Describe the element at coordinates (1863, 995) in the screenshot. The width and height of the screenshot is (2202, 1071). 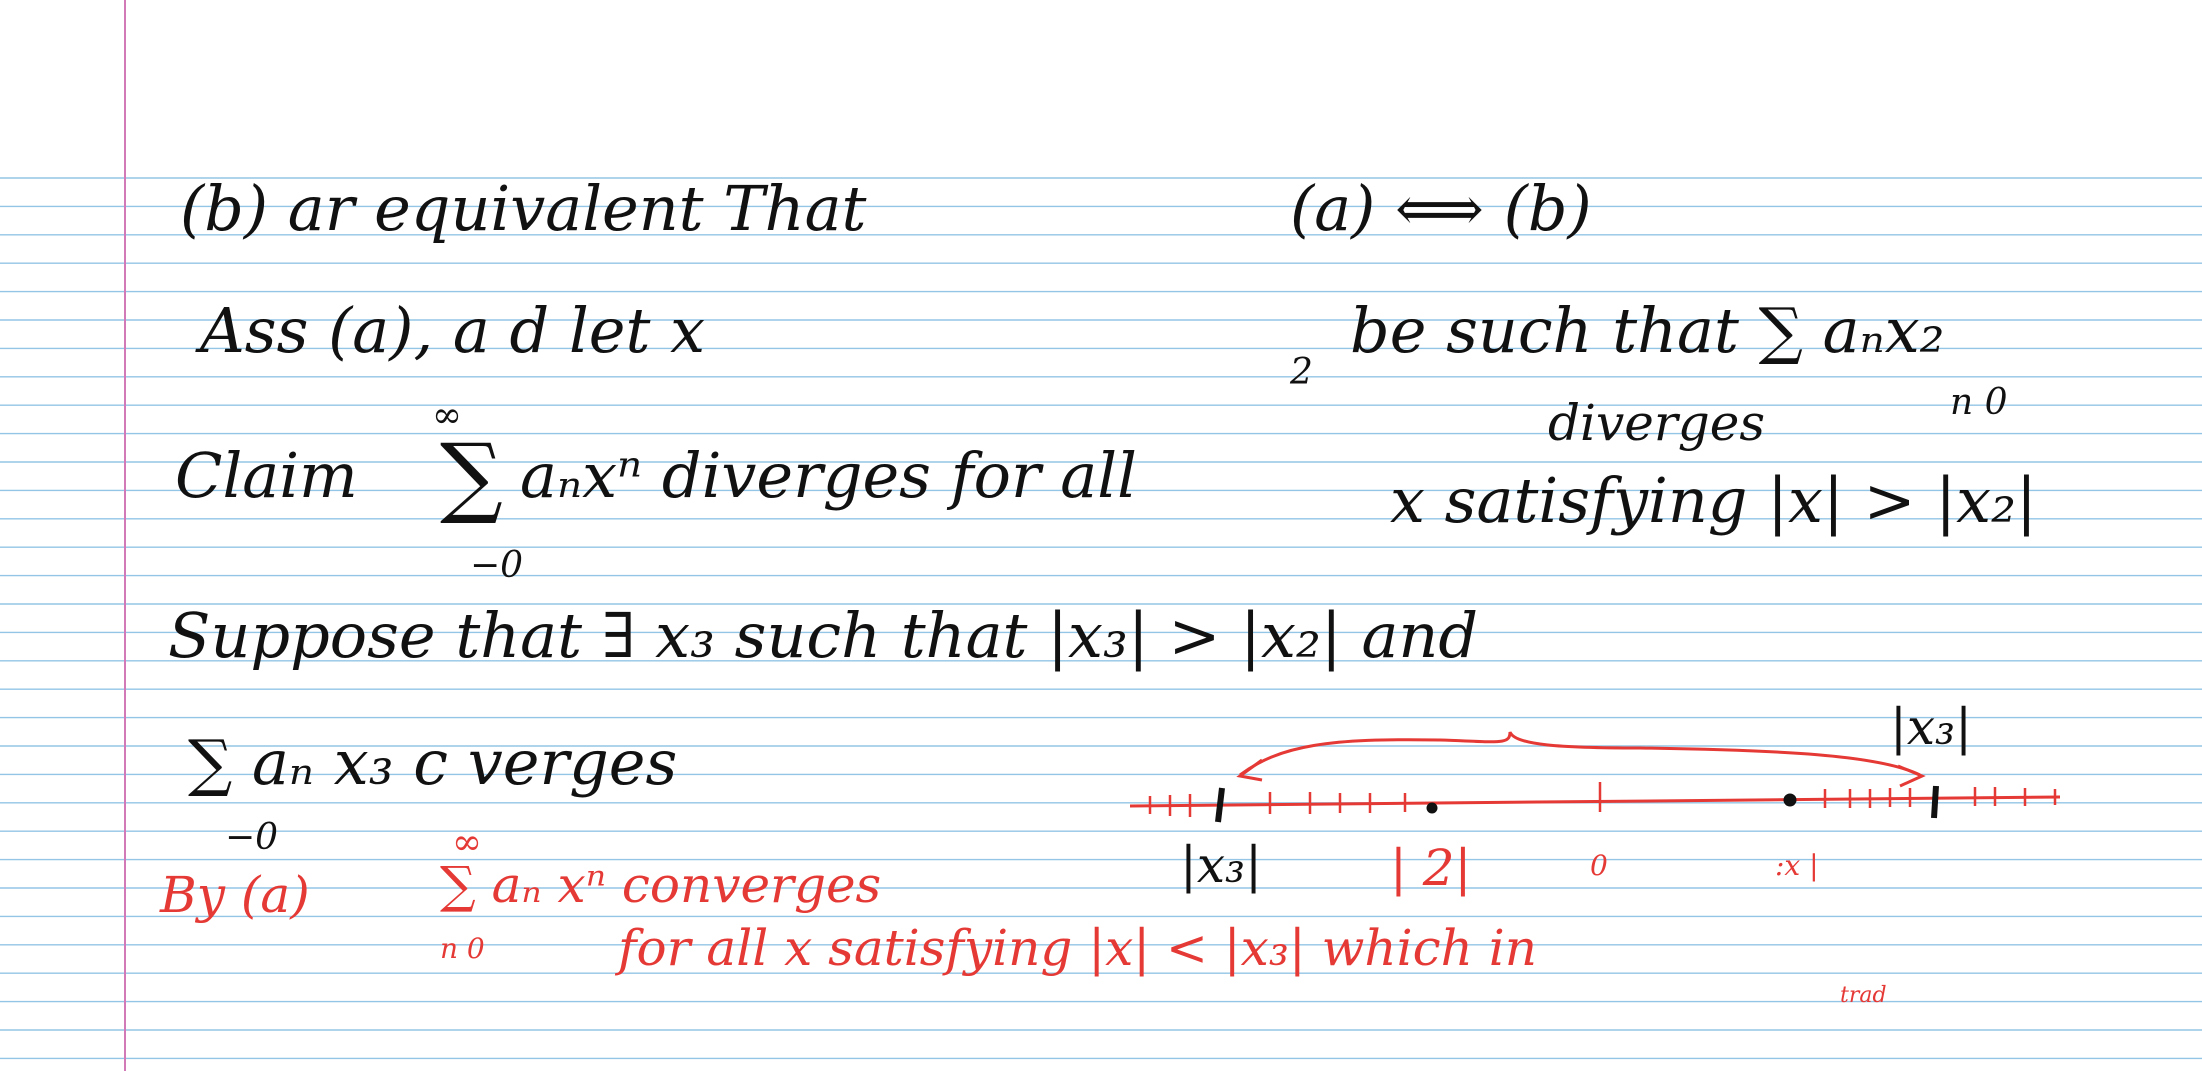
I see `red-note-below: trad` at that location.